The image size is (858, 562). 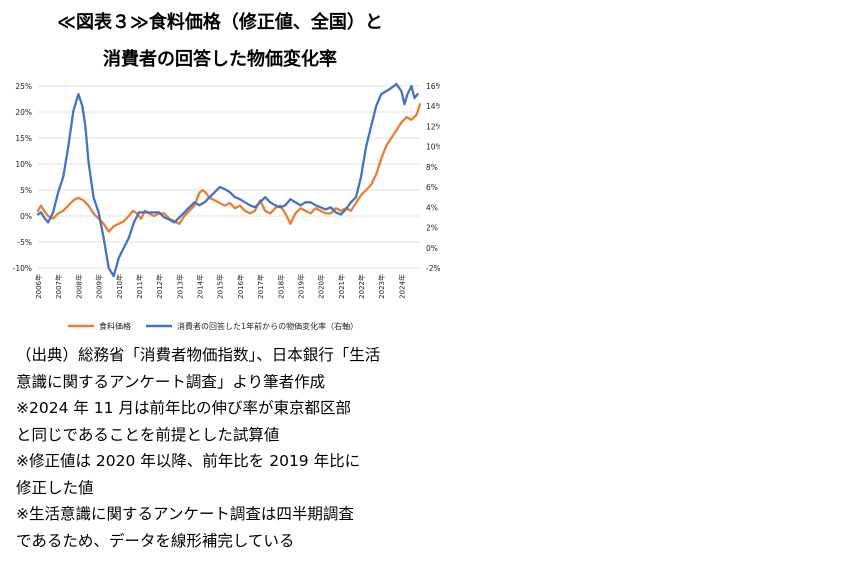 What do you see at coordinates (432, 207) in the screenshot?
I see `right-tick-label: 4%` at bounding box center [432, 207].